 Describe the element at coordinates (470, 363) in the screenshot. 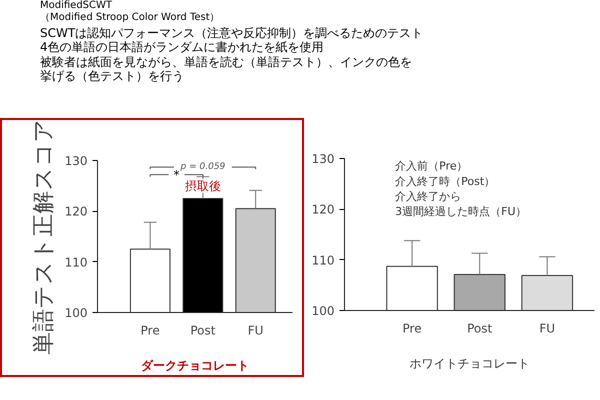

I see `x-axis-title: ホワイトチョコレート` at that location.